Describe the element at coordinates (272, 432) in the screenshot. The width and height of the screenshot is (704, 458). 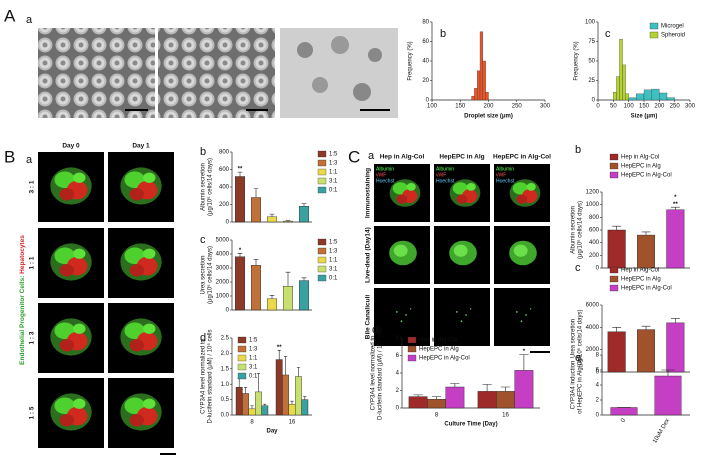
I see `x-axis-label: Day` at that location.